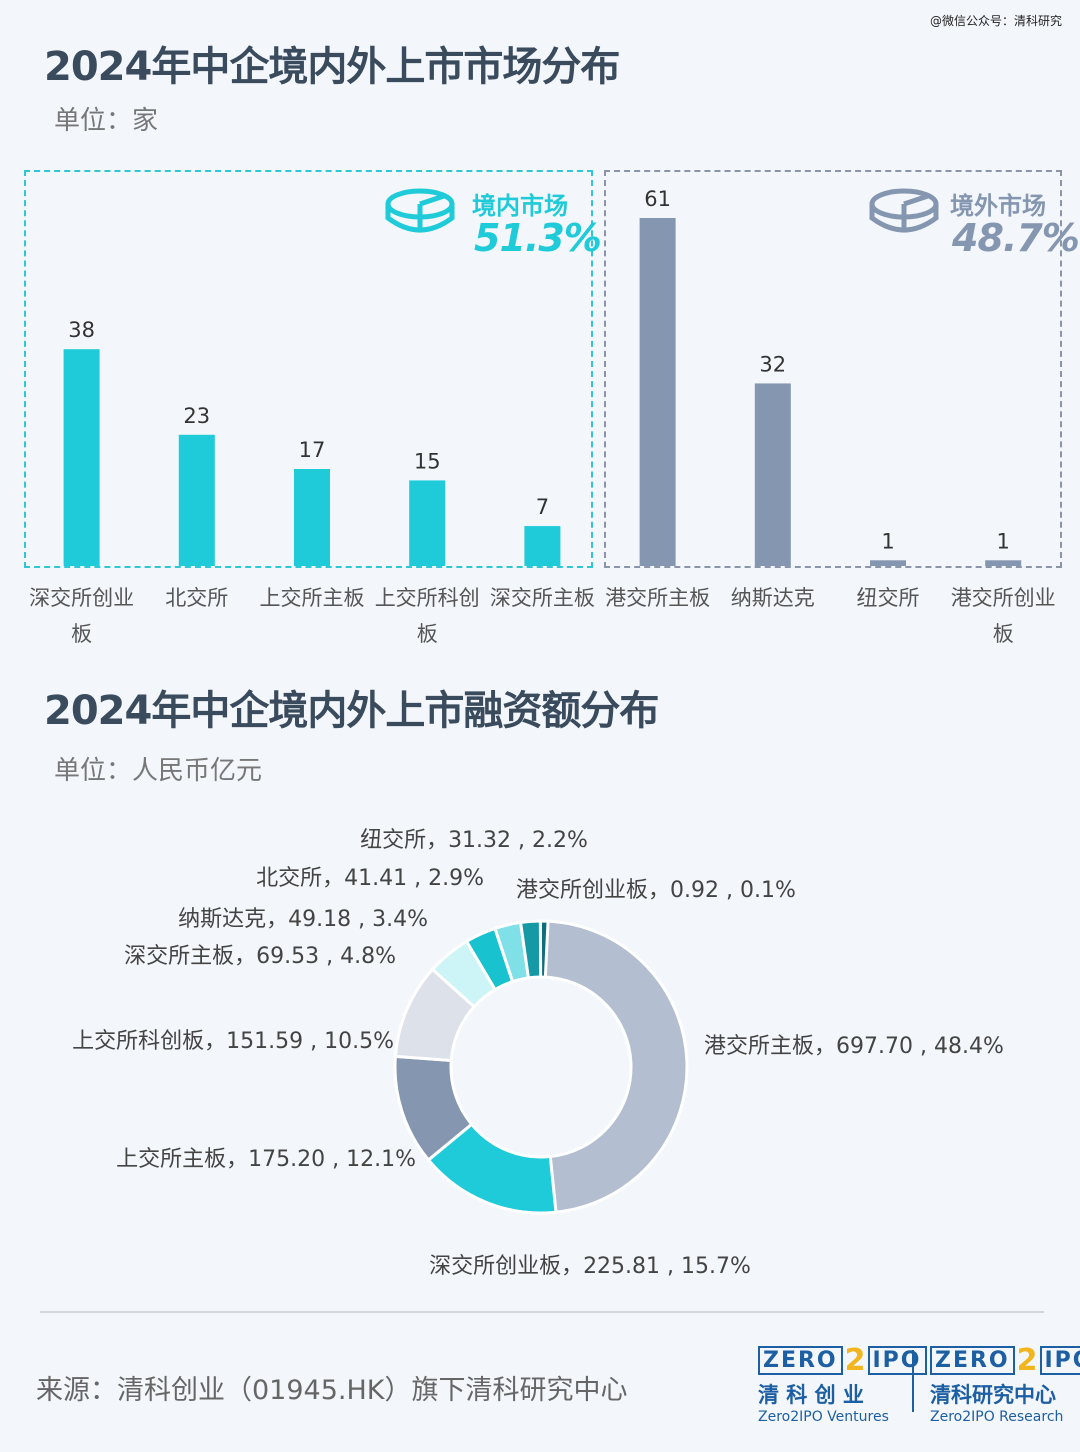 The height and width of the screenshot is (1452, 1080). I want to click on footer-divider, so click(542, 1312).